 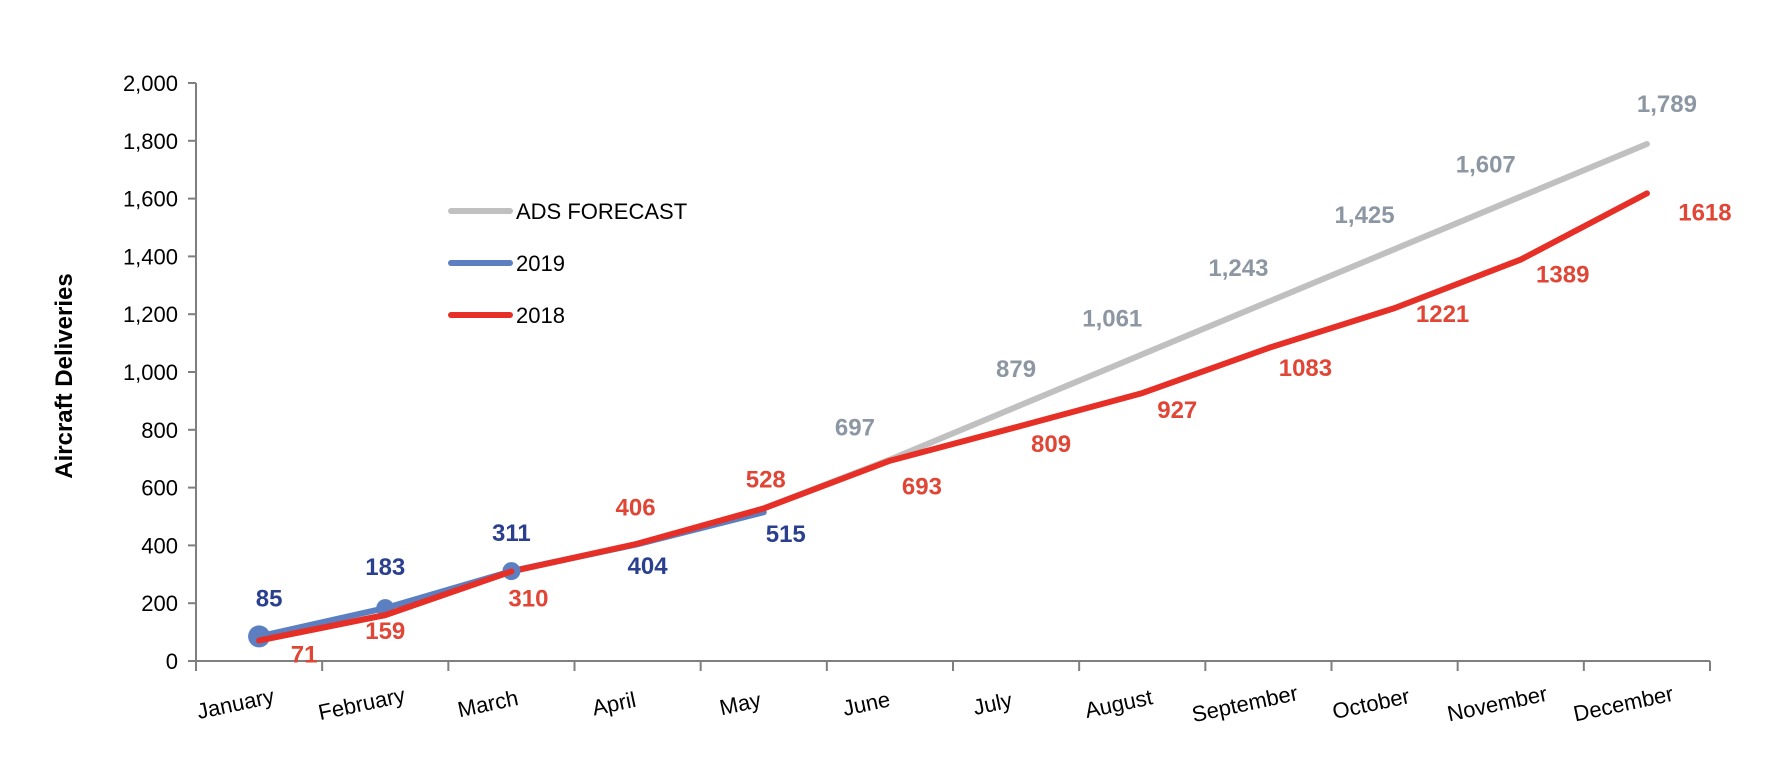 What do you see at coordinates (511, 533) in the screenshot?
I see `data-label-2019: 311` at bounding box center [511, 533].